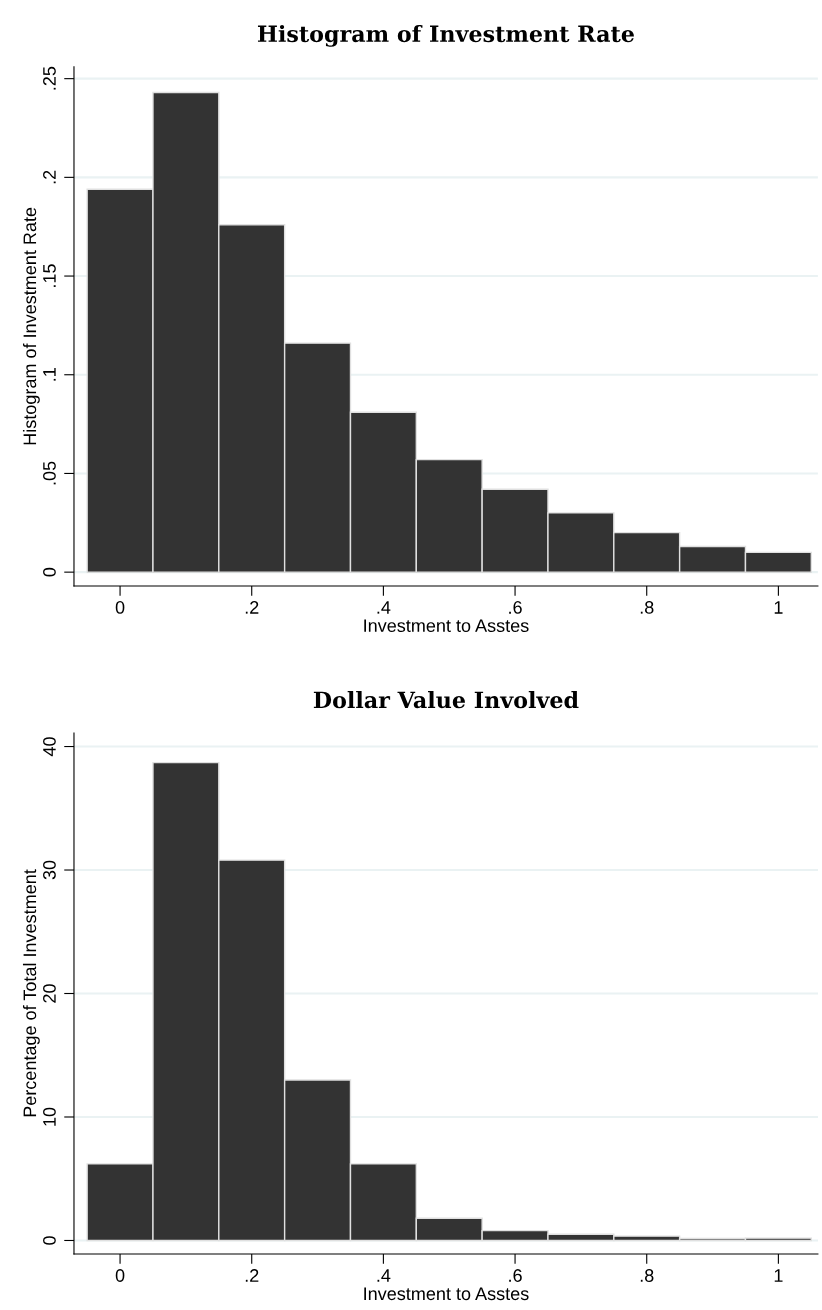 The width and height of the screenshot is (822, 1310). What do you see at coordinates (49, 473) in the screenshot?
I see `y-tick-label: .05` at bounding box center [49, 473].